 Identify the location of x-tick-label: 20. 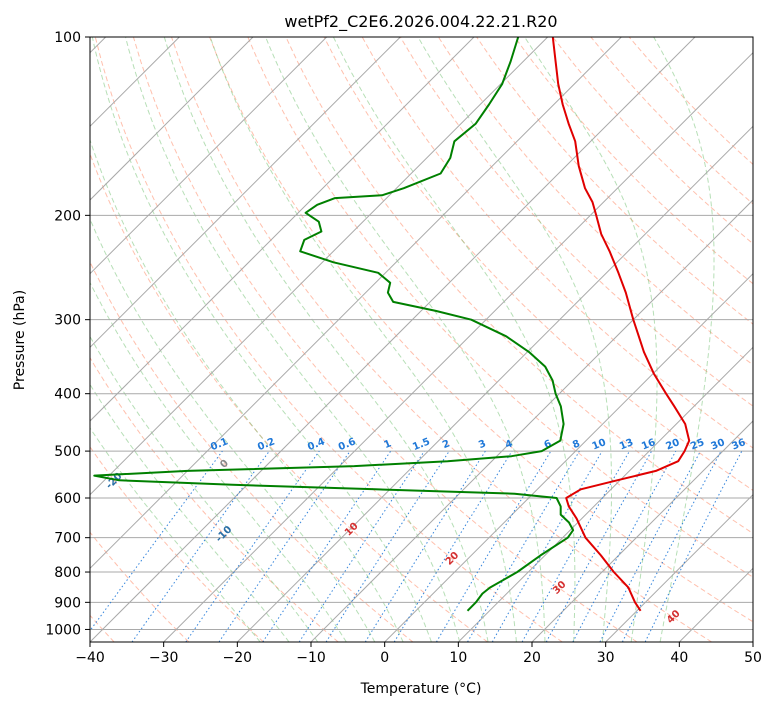
(532, 658).